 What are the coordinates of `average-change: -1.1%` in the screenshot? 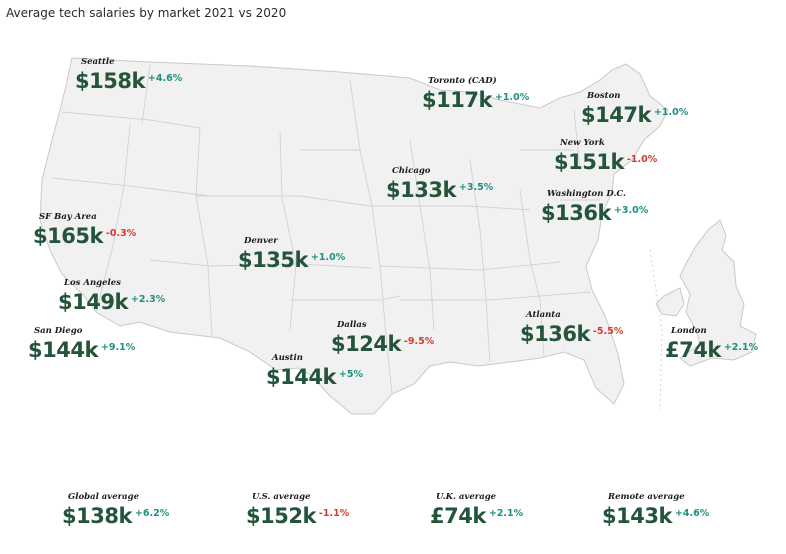 It's located at (334, 513).